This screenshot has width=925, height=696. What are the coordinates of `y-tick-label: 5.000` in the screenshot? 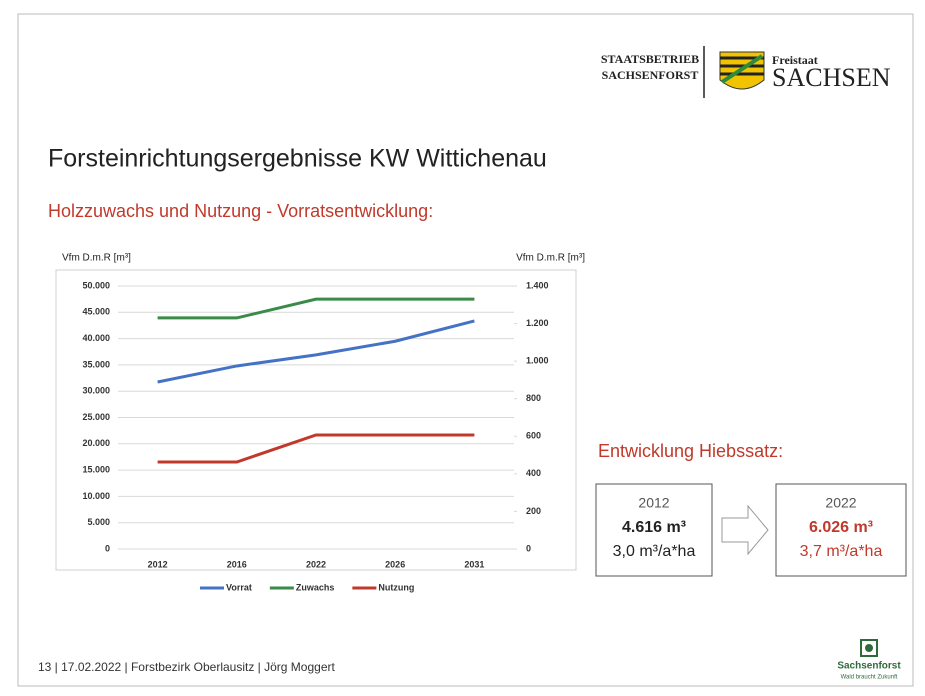 It's located at (98, 522).